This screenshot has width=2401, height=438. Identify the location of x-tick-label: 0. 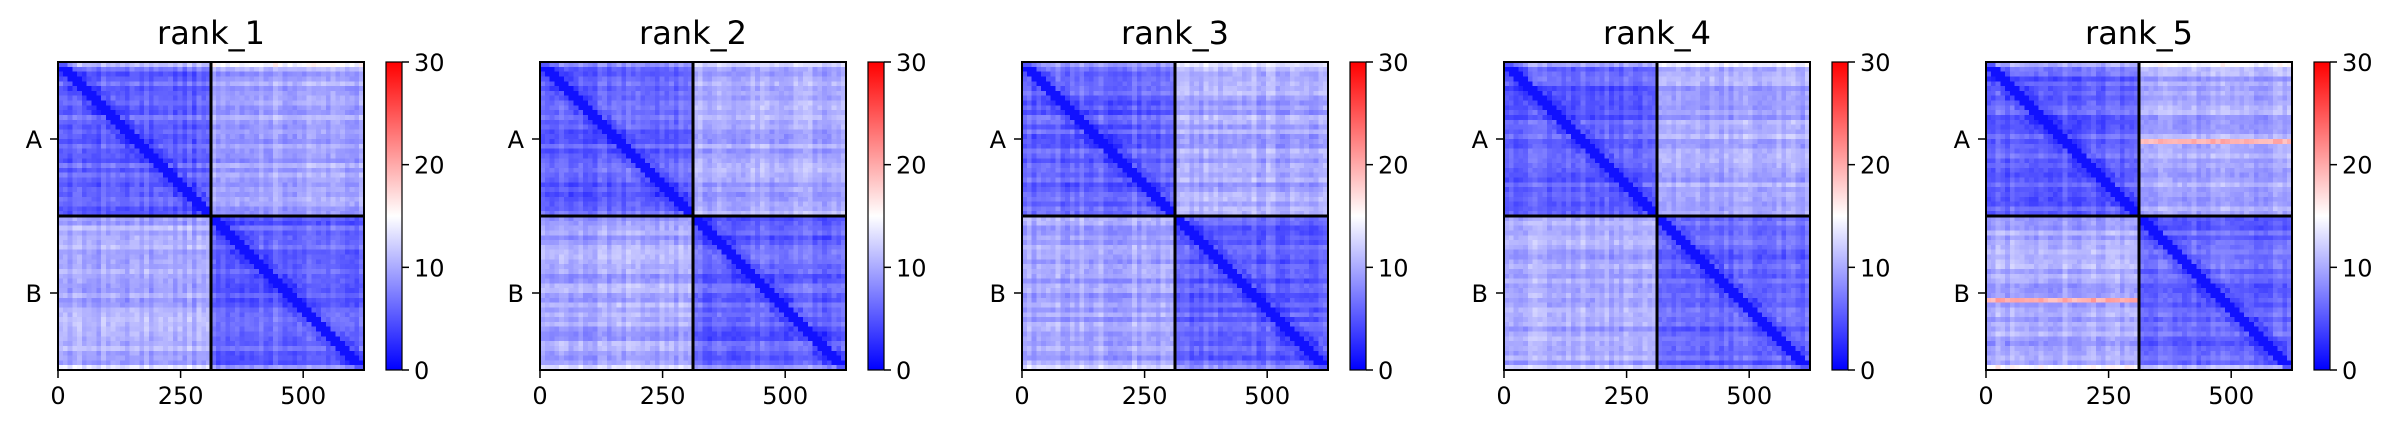
(57, 396).